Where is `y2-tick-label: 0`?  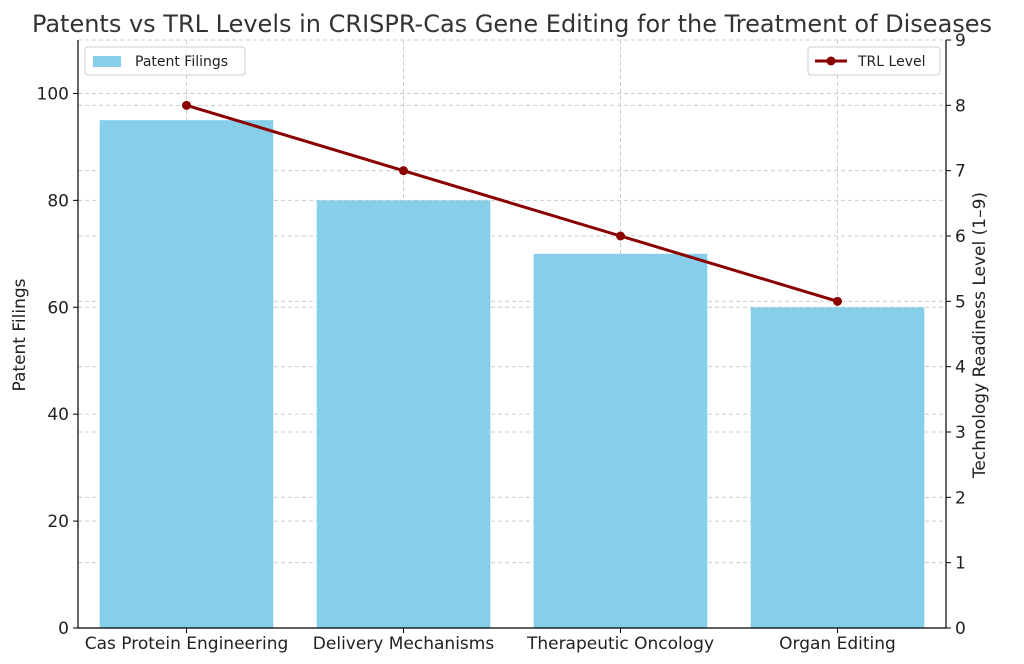 y2-tick-label: 0 is located at coordinates (960, 629).